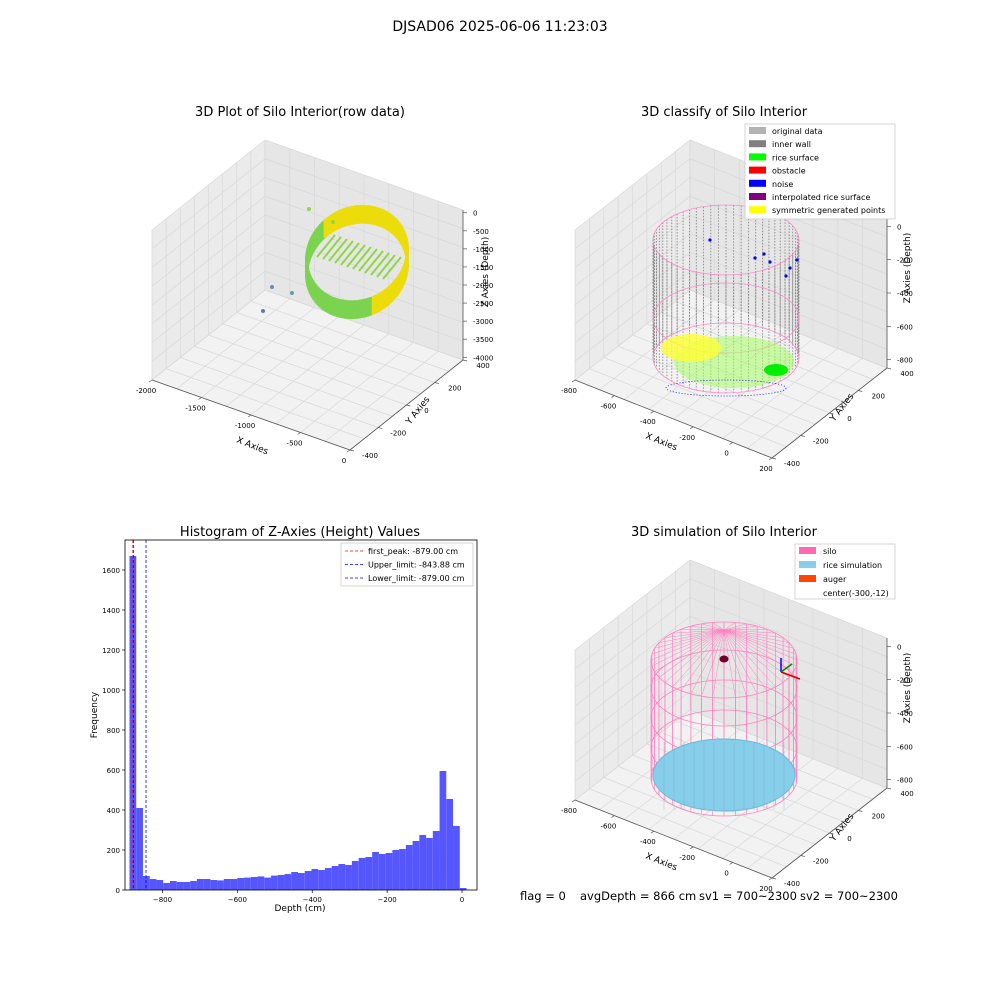 The height and width of the screenshot is (1000, 1000). What do you see at coordinates (821, 862) in the screenshot?
I see `y-tick-label: -200` at bounding box center [821, 862].